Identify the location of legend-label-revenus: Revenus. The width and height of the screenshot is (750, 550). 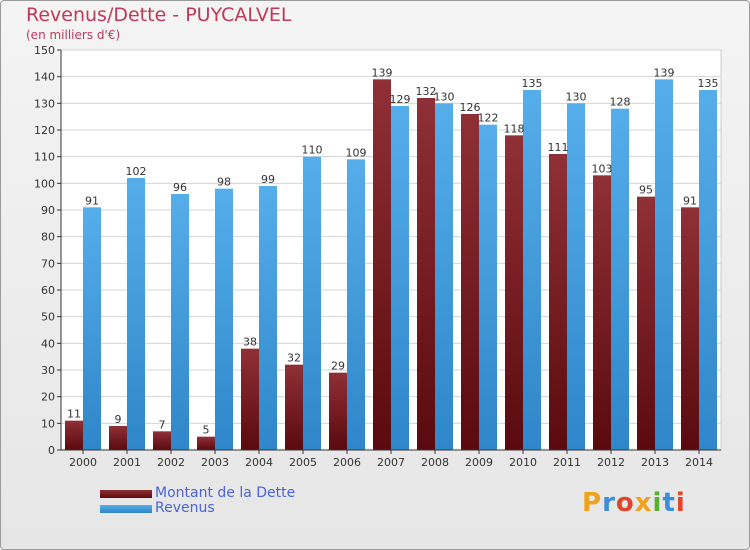
(185, 508).